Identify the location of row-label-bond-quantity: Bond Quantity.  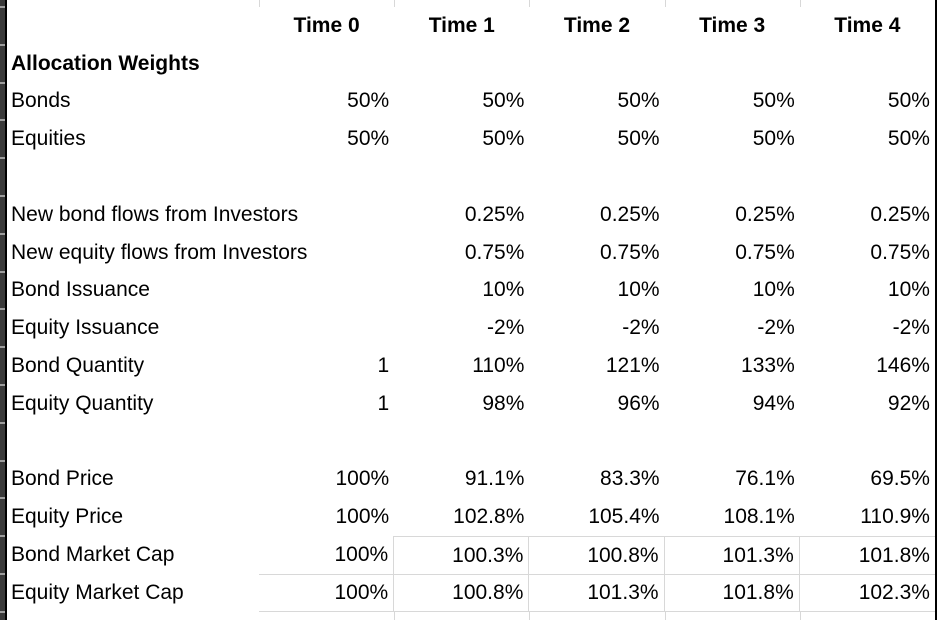
(78, 366).